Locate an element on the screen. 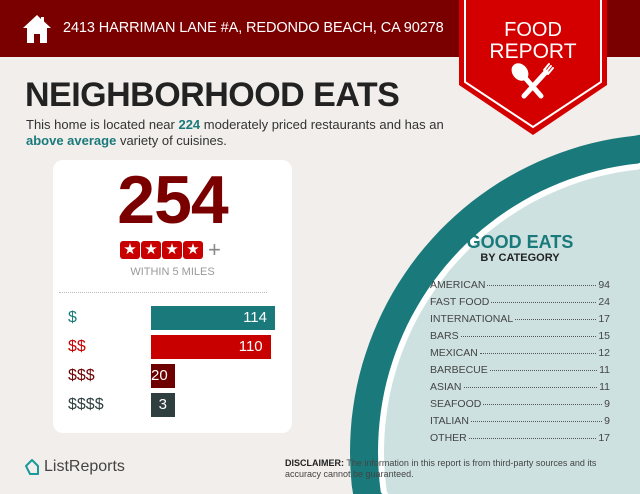 This screenshot has height=494, width=640. variety-rating: above average is located at coordinates (71, 140).